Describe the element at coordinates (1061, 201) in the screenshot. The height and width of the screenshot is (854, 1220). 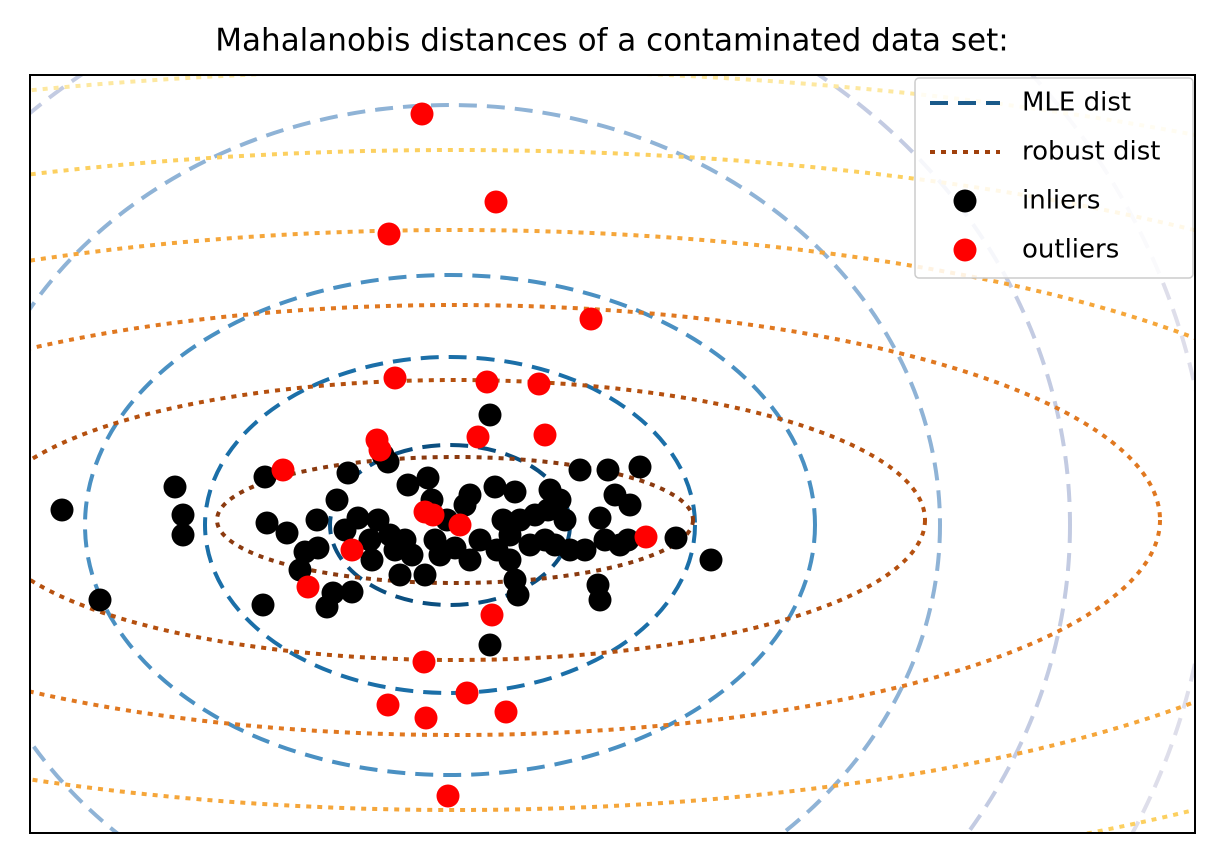
I see `legend-label: inliers` at that location.